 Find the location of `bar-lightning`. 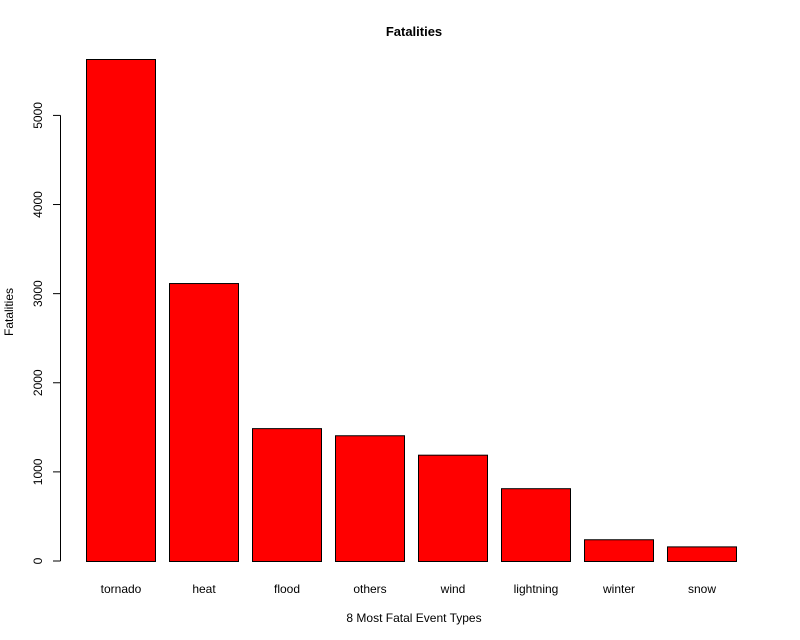

bar-lightning is located at coordinates (536, 525).